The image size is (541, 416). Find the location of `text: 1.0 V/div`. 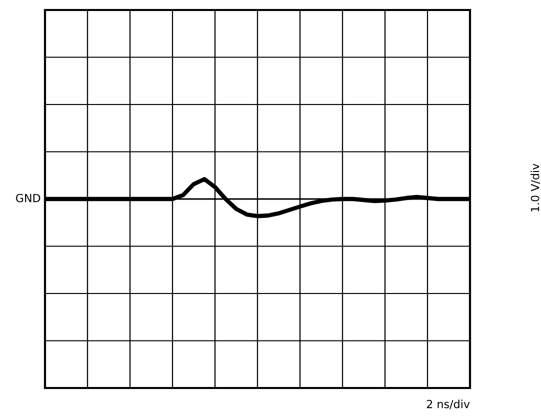

text: 1.0 V/div is located at coordinates (535, 188).